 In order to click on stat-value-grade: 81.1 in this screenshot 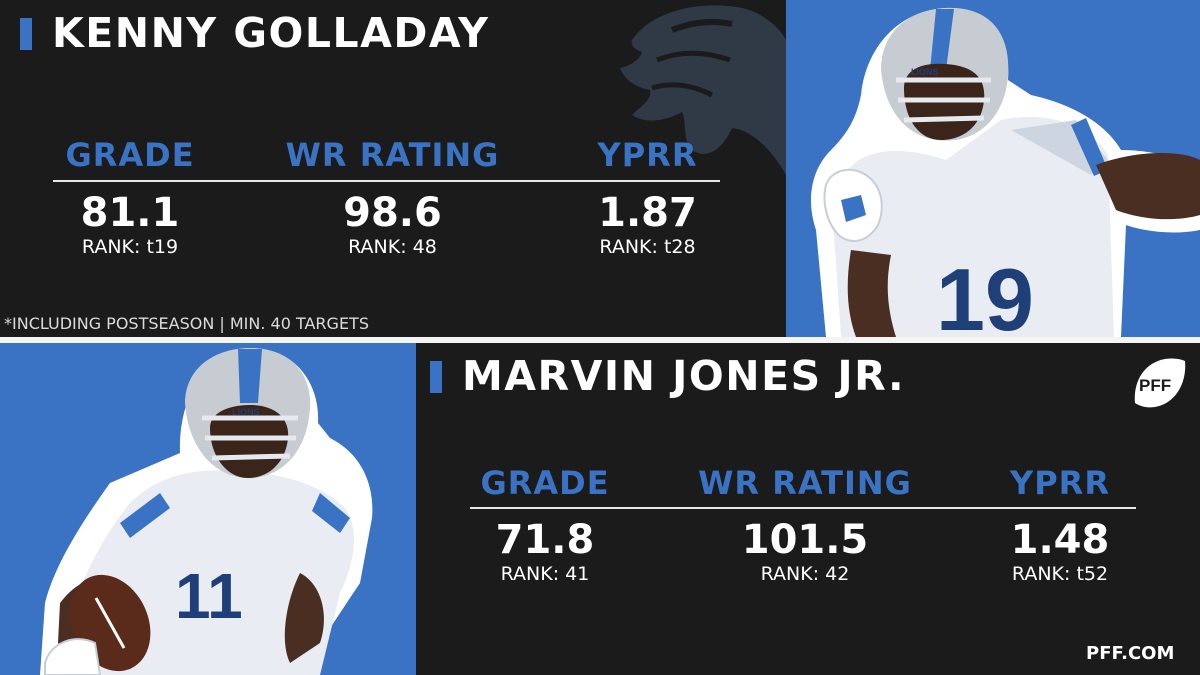, I will do `click(130, 213)`.